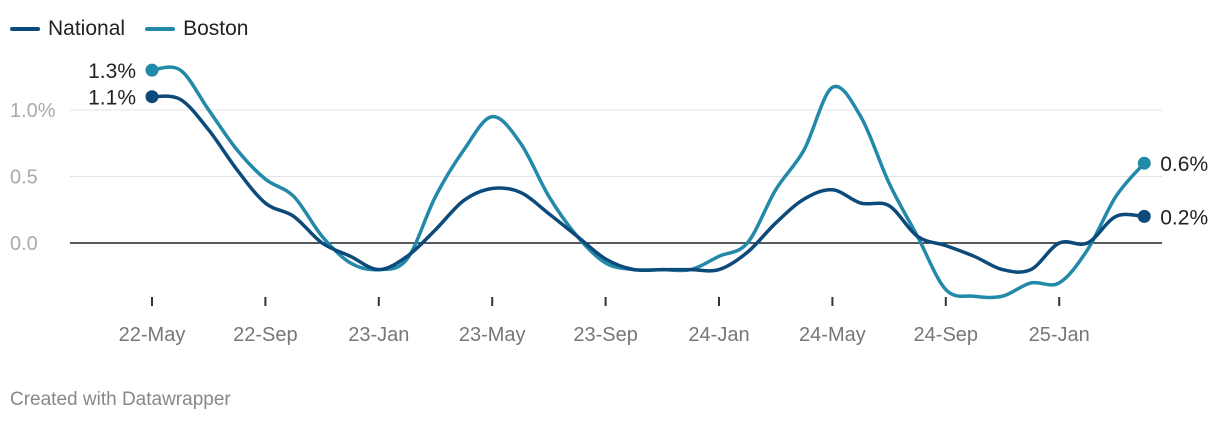 Image resolution: width=1220 pixels, height=424 pixels. What do you see at coordinates (120, 399) in the screenshot?
I see `datawrapper-credit: Created with Datawrapper` at bounding box center [120, 399].